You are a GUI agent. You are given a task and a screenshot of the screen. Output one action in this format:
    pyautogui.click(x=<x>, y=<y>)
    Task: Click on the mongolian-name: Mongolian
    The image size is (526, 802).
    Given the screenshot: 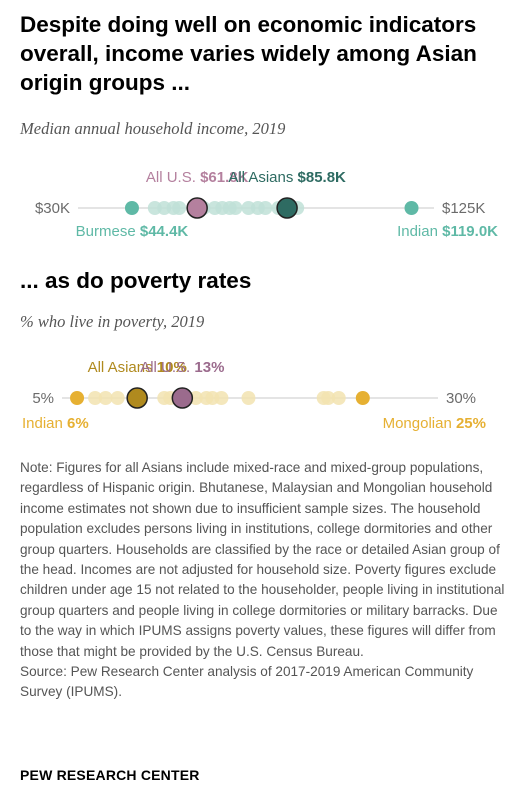 What is the action you would take?
    pyautogui.click(x=419, y=423)
    